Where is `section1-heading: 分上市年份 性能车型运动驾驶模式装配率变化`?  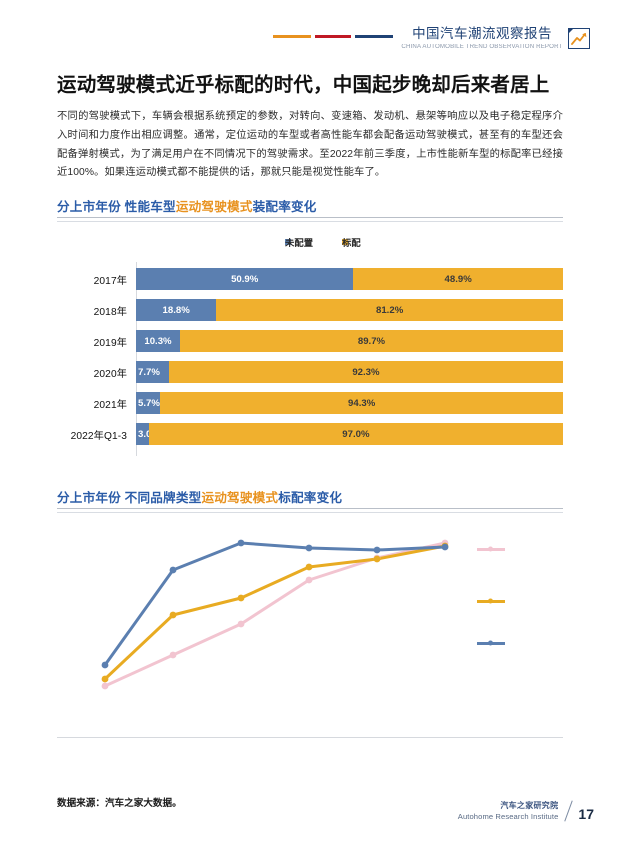
section1-heading: 分上市年份 性能车型运动驾驶模式装配率变化 is located at coordinates (187, 205).